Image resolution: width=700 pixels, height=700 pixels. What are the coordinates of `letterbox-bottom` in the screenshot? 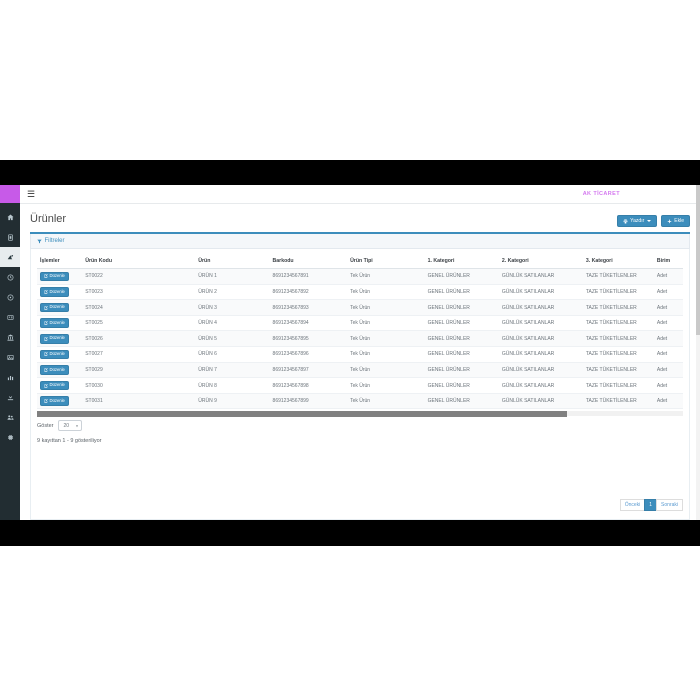 It's located at (350, 533).